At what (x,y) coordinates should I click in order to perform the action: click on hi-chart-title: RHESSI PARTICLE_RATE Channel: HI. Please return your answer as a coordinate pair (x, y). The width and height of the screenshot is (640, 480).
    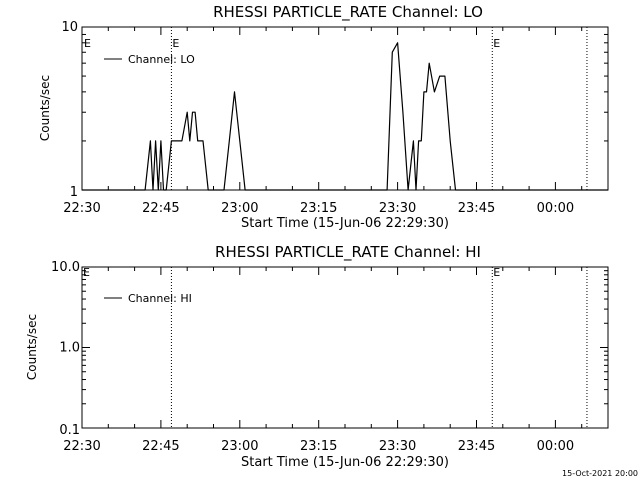
    Looking at the image, I should click on (348, 252).